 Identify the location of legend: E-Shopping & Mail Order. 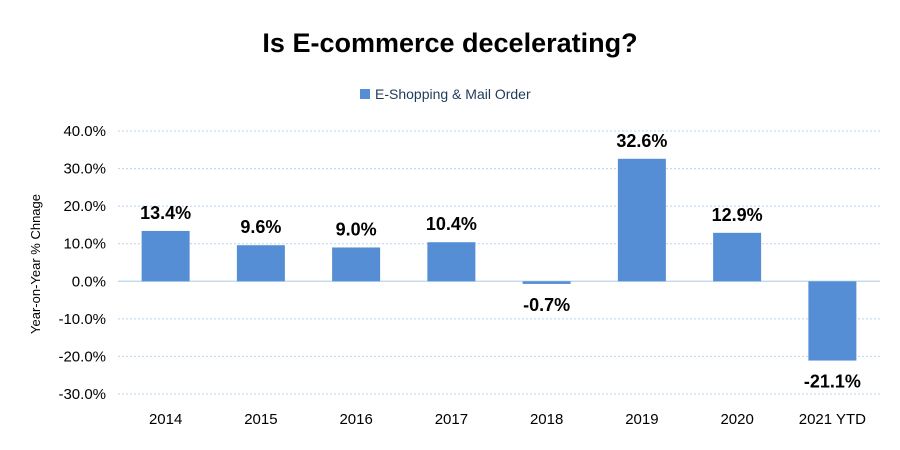
(445, 94).